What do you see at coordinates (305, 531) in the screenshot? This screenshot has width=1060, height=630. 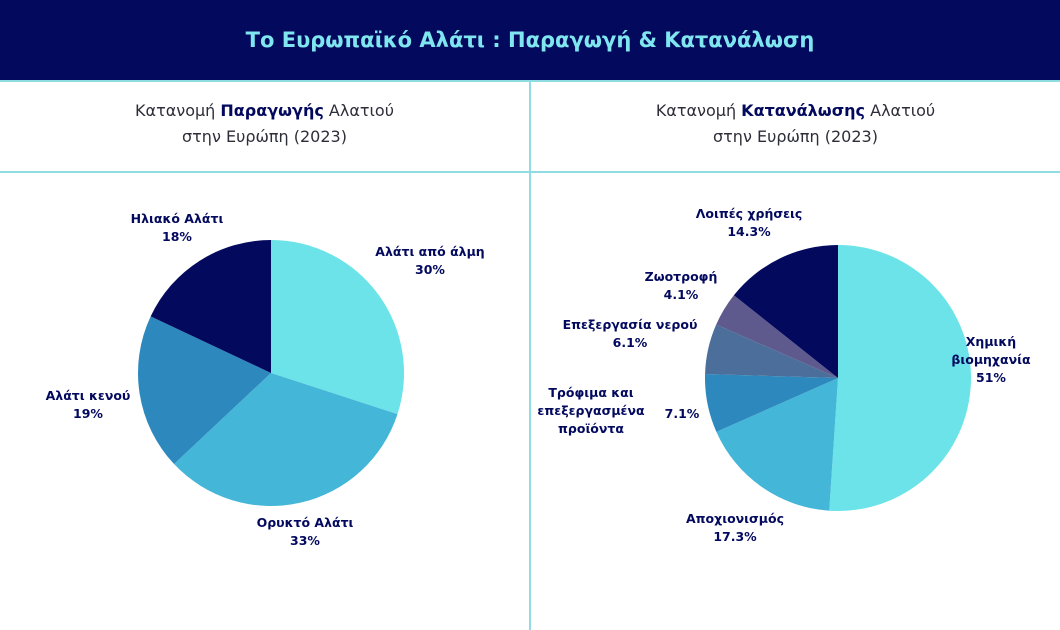 I see `slice-label-production-1: Ορυκτό Αλάτι 33%` at bounding box center [305, 531].